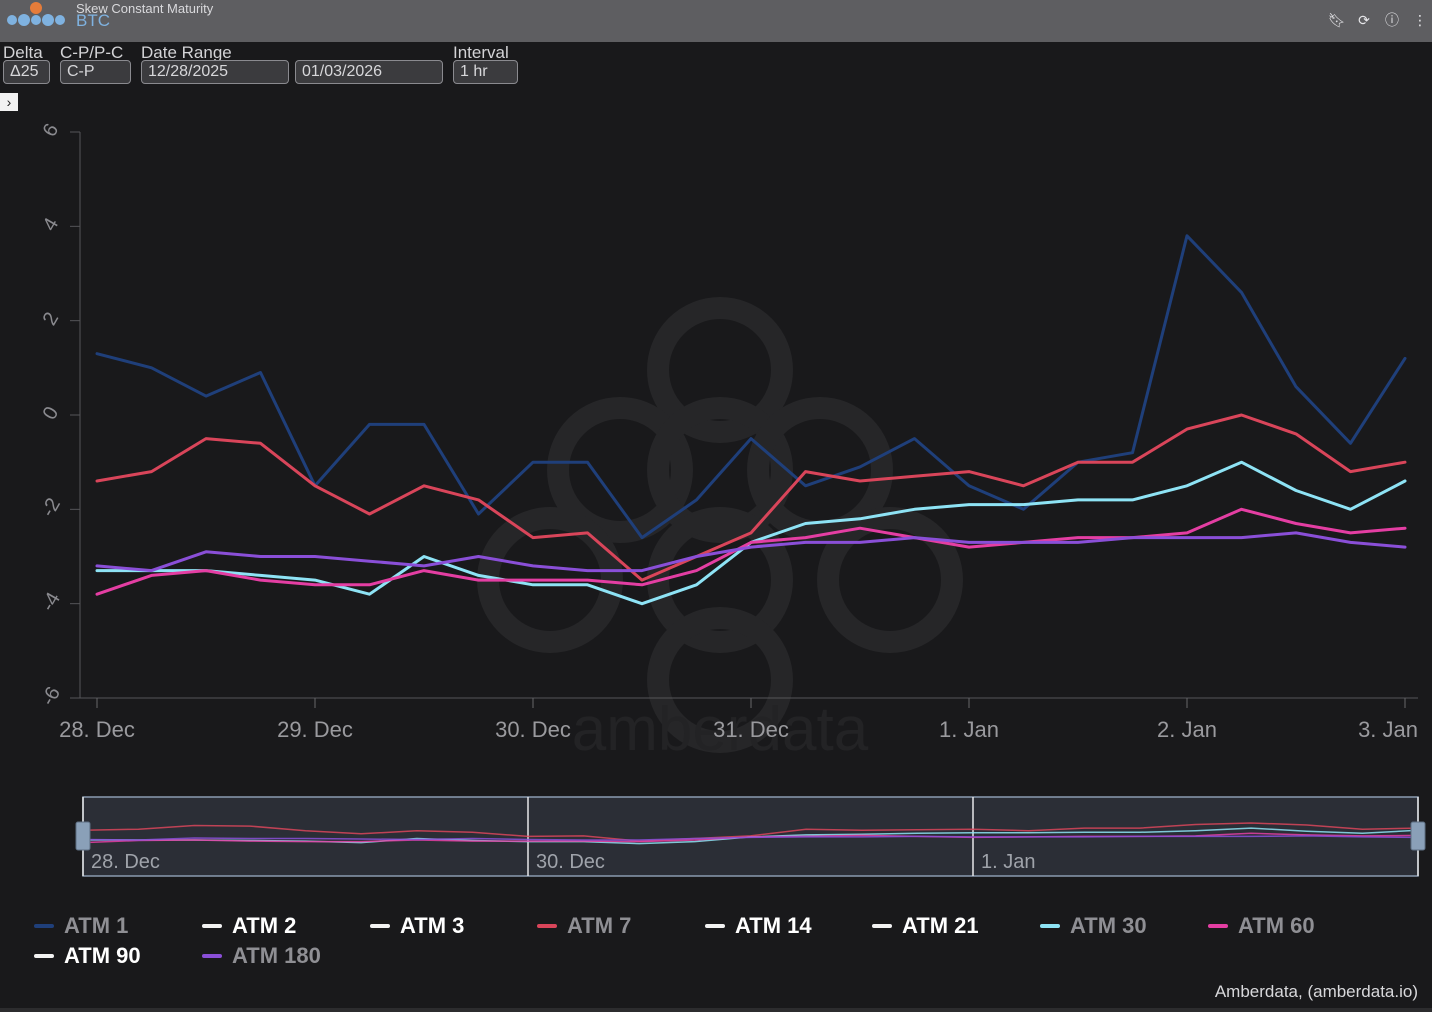 The height and width of the screenshot is (1012, 1432). I want to click on y-tick-label: -2, so click(51, 507).